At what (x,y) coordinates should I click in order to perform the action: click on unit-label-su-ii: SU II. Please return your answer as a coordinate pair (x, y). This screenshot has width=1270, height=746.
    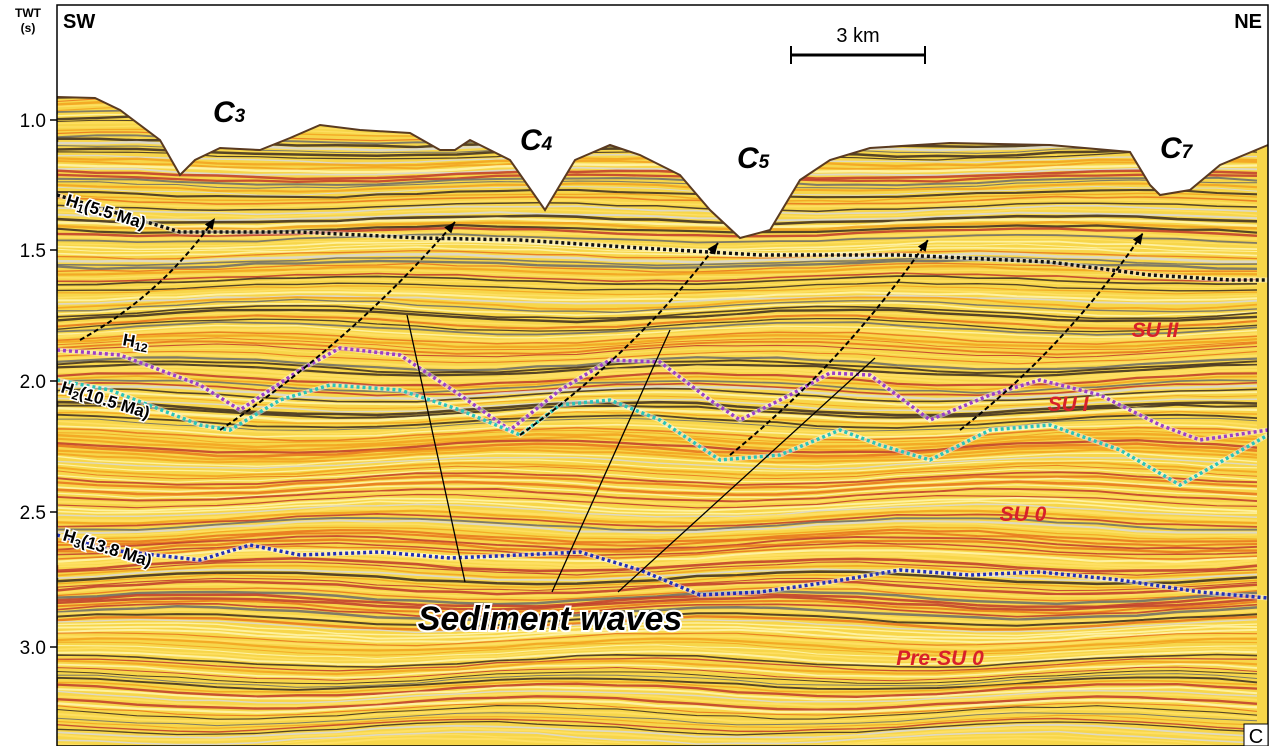
    Looking at the image, I should click on (1156, 330).